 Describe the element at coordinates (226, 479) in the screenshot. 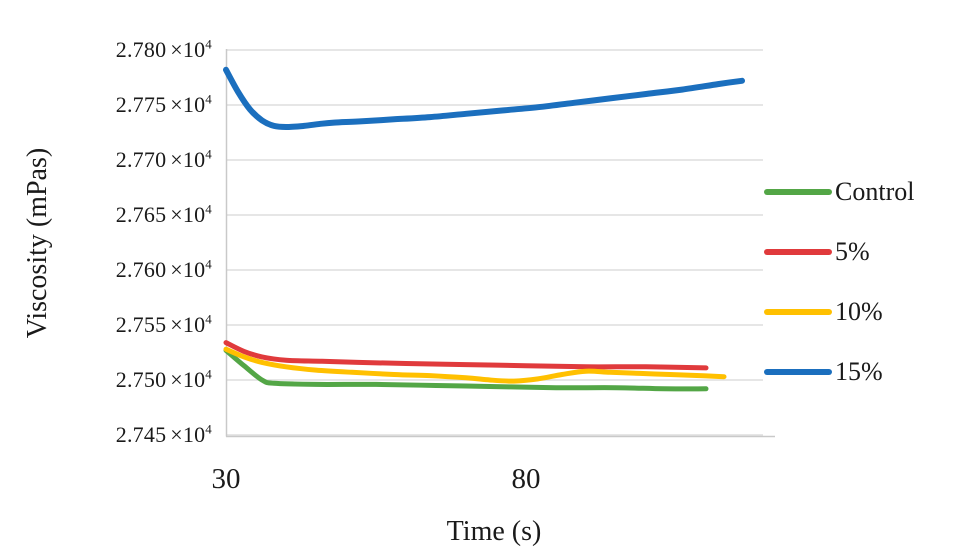

I see `x-tick-label: 30` at that location.